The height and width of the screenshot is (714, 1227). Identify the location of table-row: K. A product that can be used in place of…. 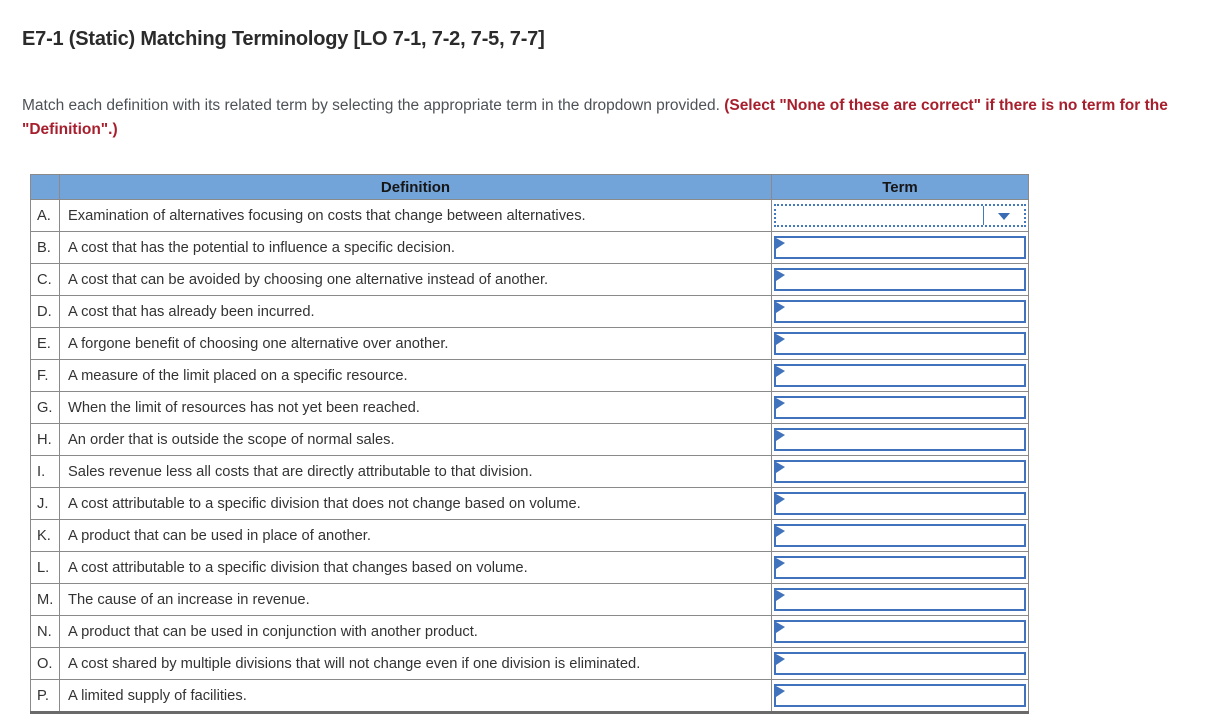
(529, 535).